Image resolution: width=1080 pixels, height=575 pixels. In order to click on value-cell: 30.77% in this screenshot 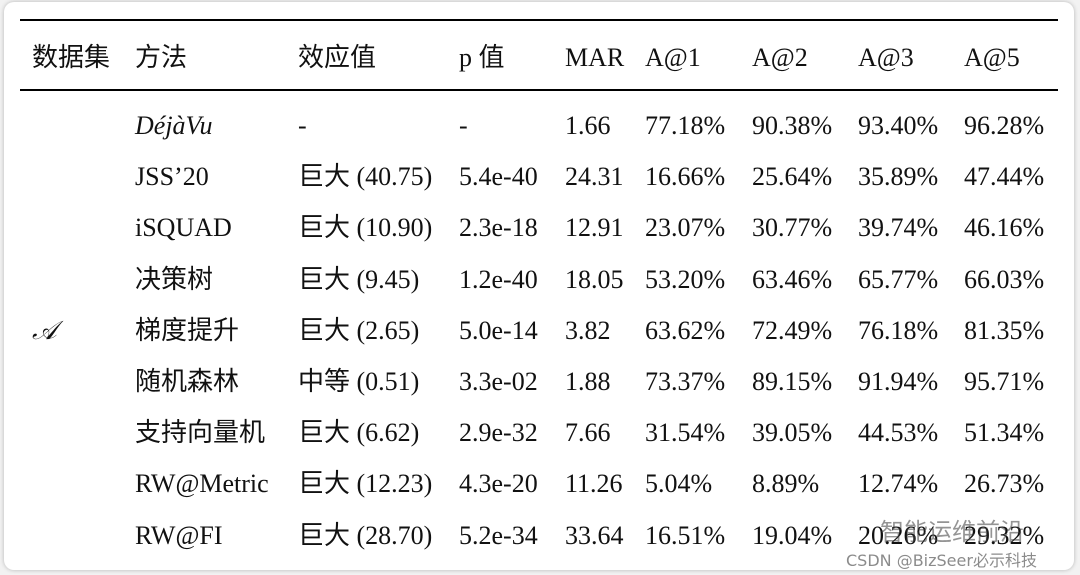, I will do `click(792, 228)`.